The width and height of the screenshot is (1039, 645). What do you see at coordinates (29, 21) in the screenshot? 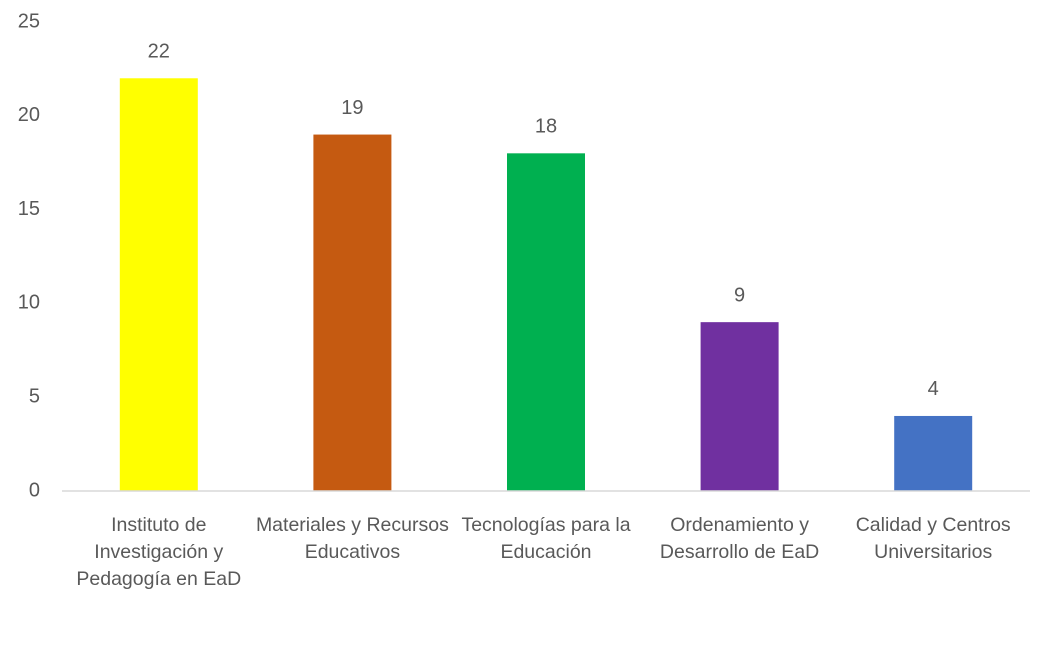
I see `y-tick-label: 25` at bounding box center [29, 21].